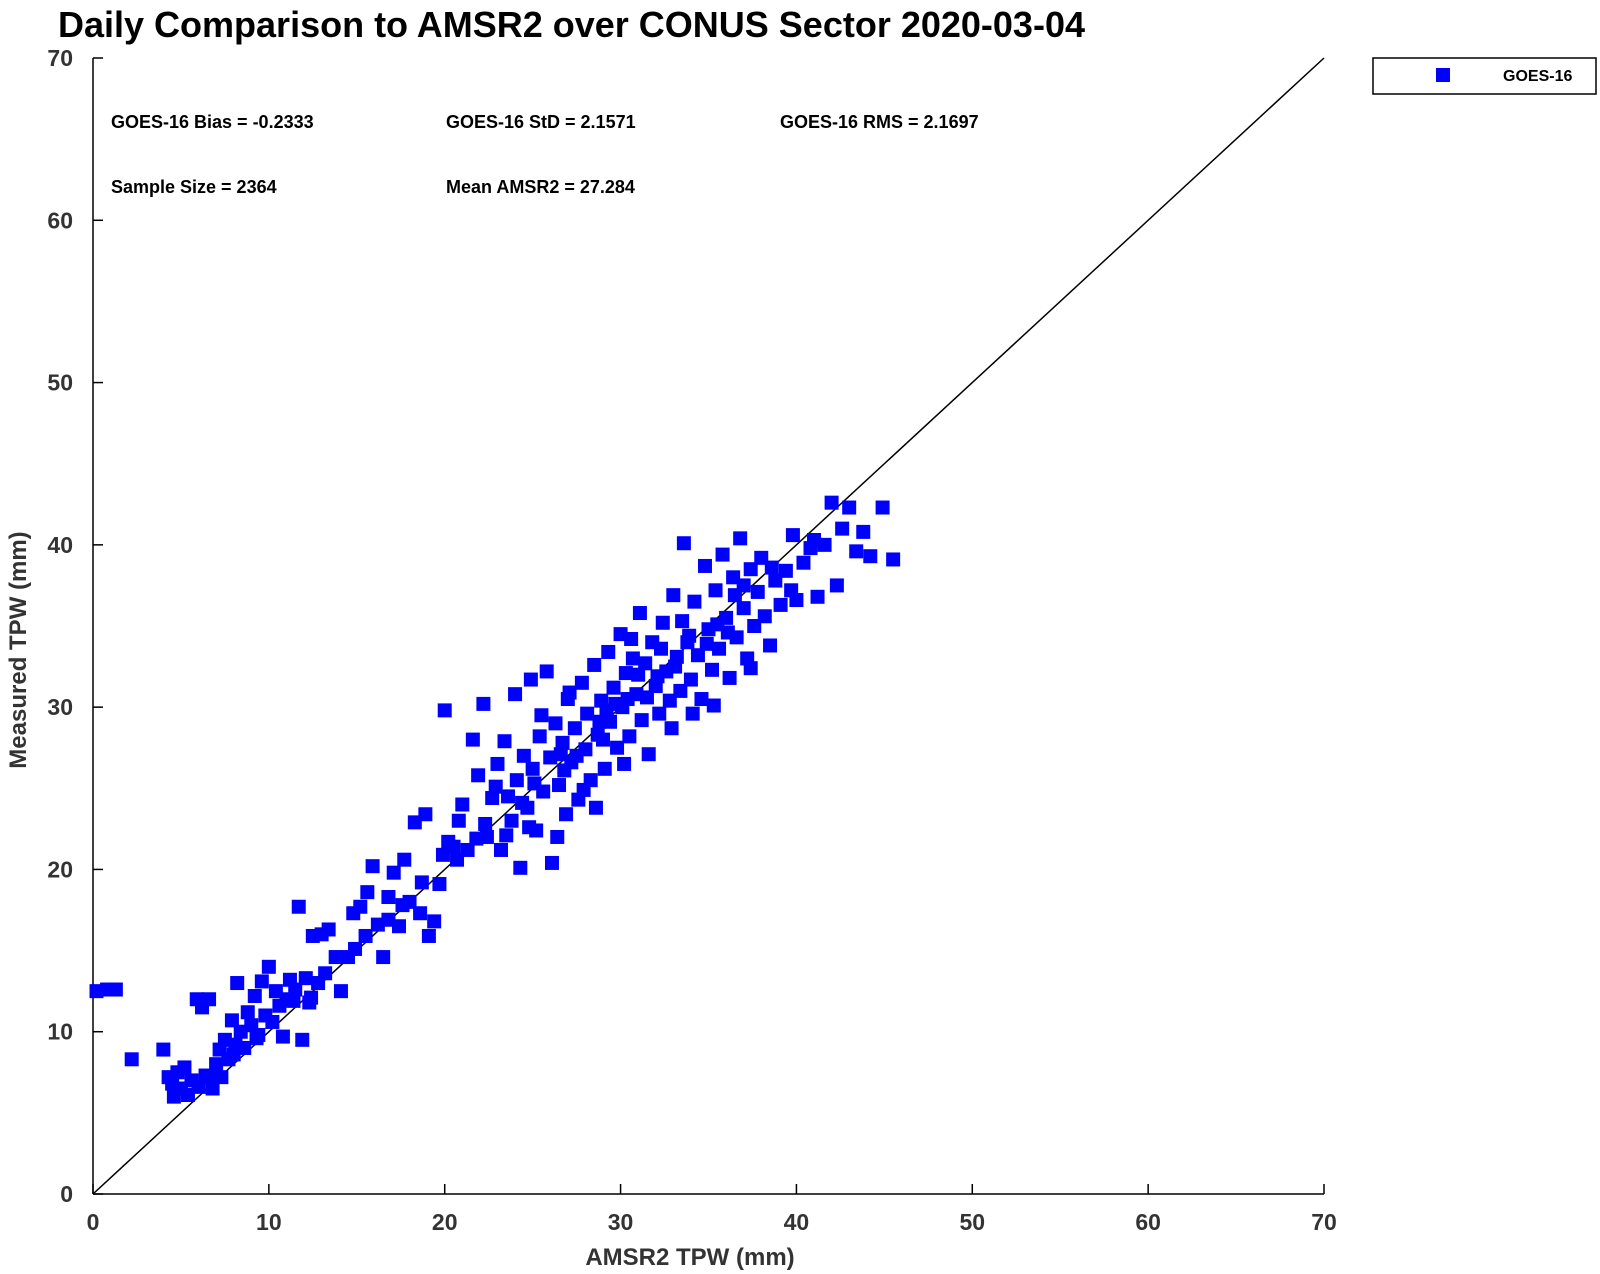 Image resolution: width=1600 pixels, height=1274 pixels. What do you see at coordinates (712, 1209) in the screenshot?
I see `x-axis-ticks: 0 10 20 30 40 50 60 70` at bounding box center [712, 1209].